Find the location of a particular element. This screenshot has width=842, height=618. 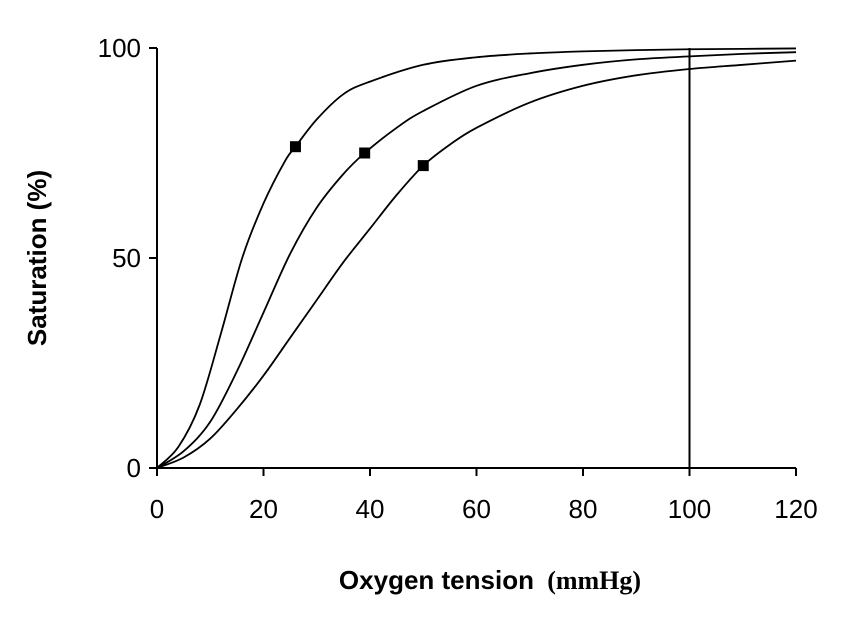

x-tick-label: 20 is located at coordinates (263, 509).